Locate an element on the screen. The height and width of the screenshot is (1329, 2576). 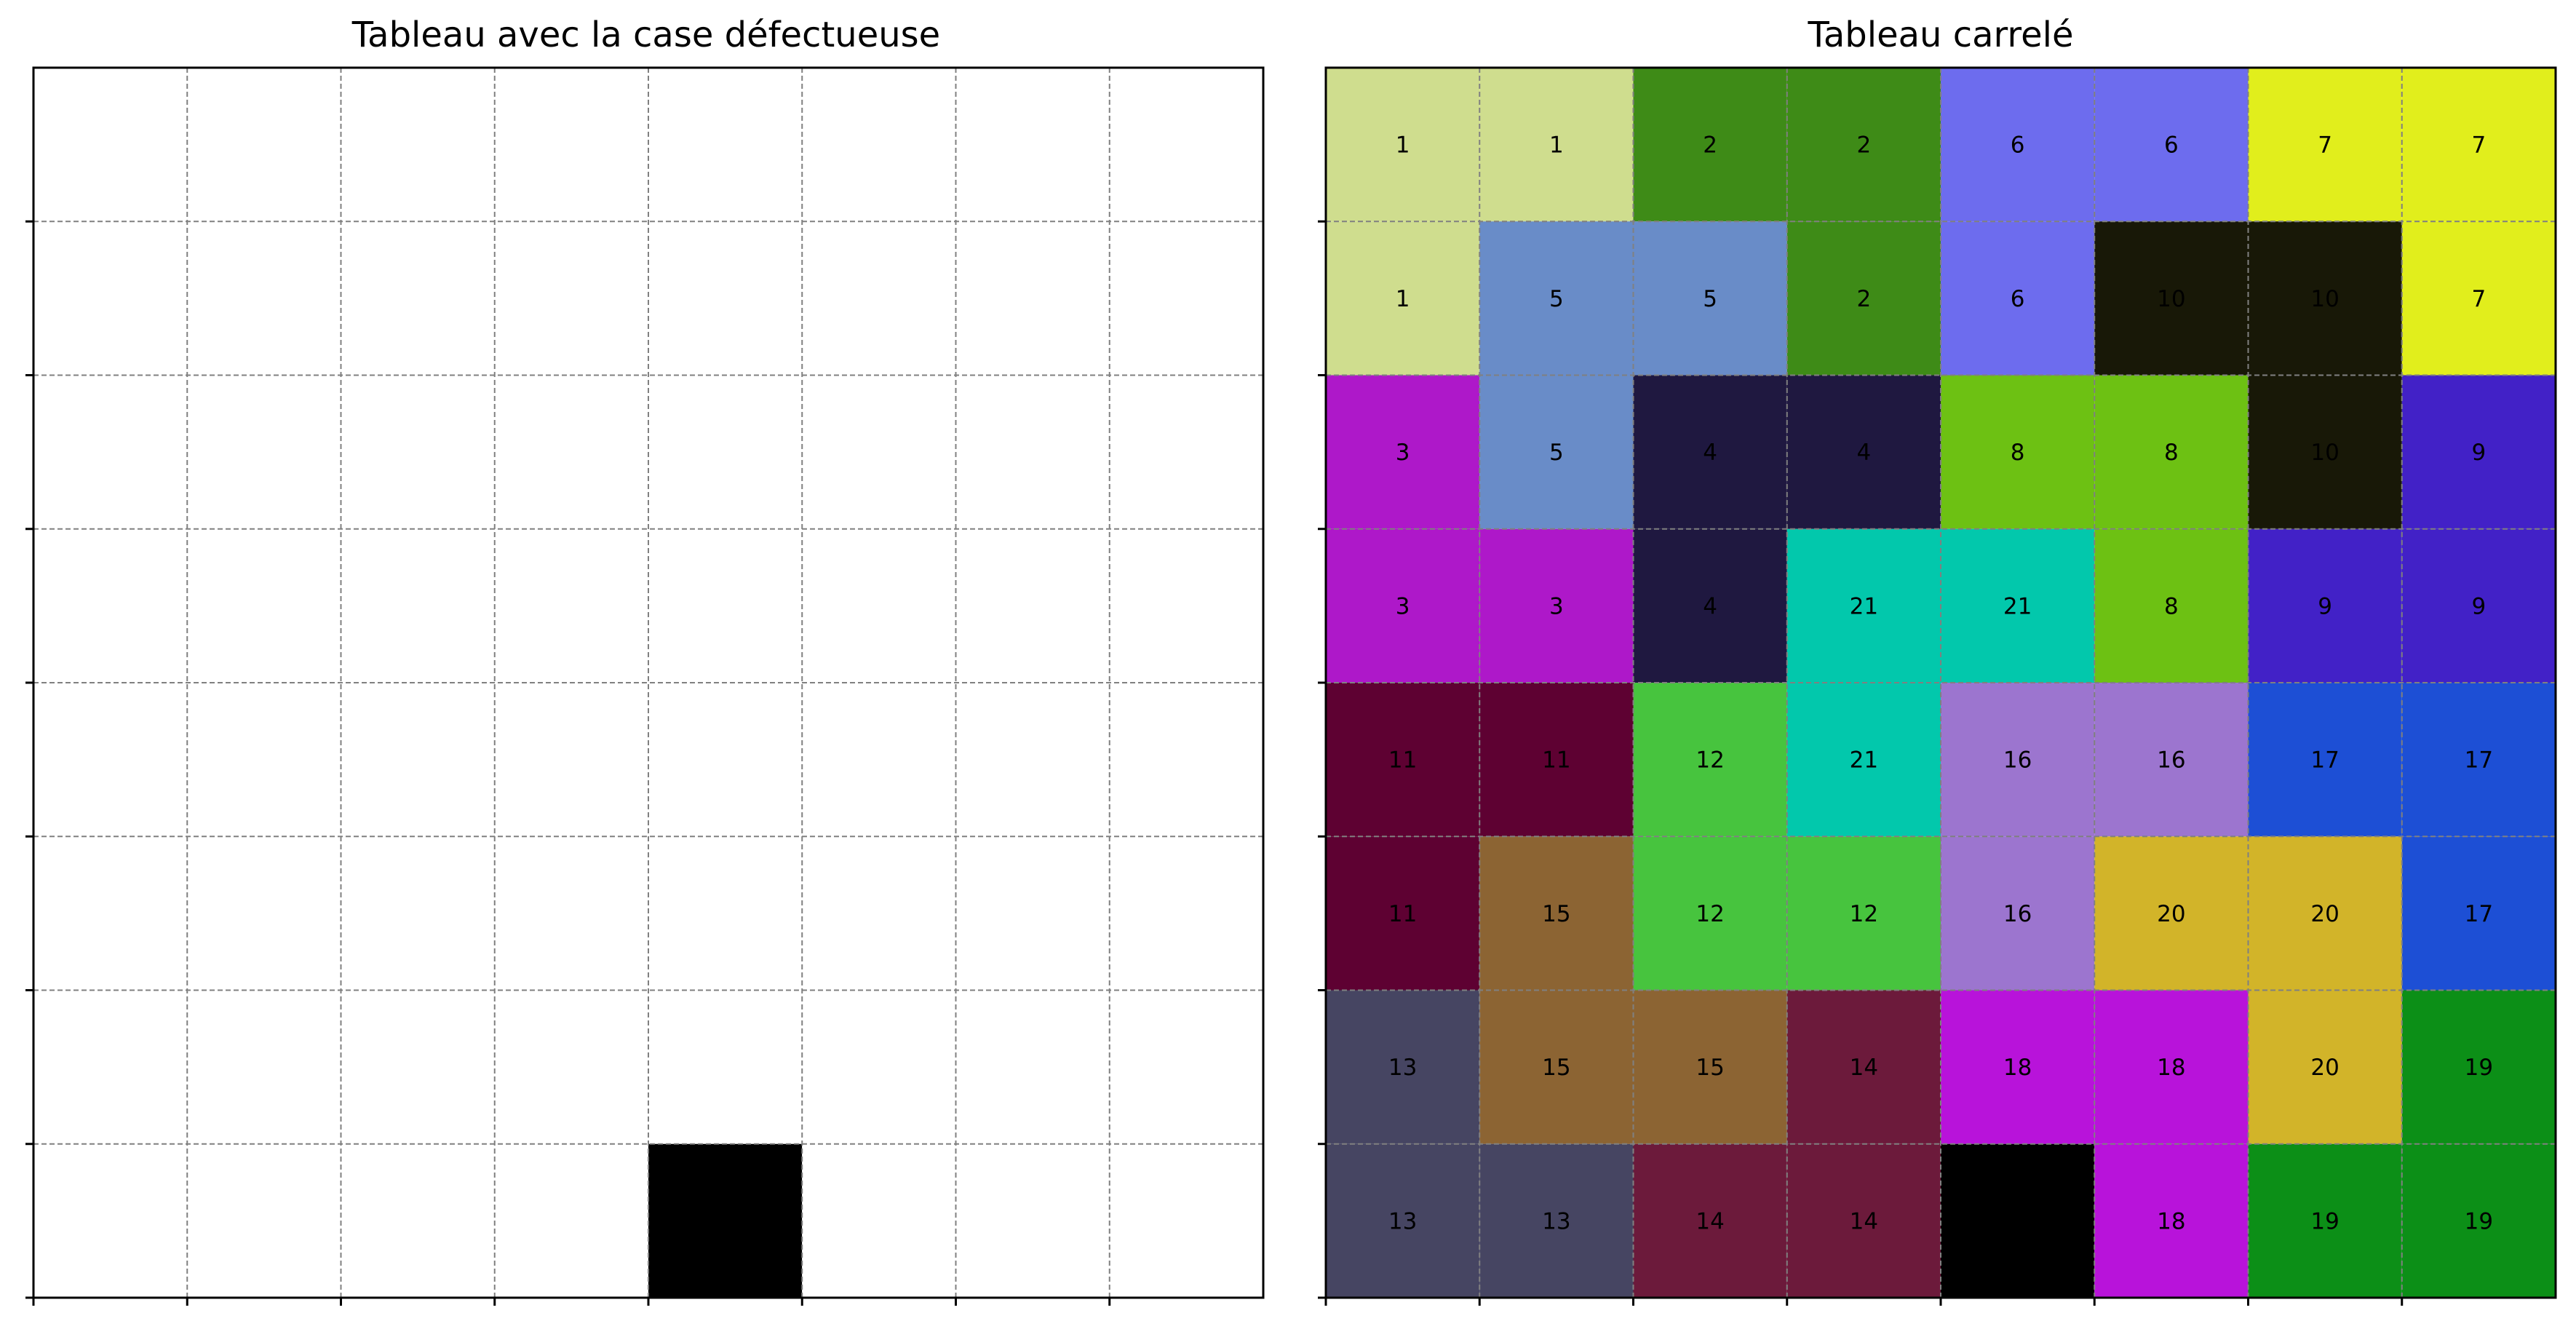
tile-number-label: 17 is located at coordinates (2479, 914).